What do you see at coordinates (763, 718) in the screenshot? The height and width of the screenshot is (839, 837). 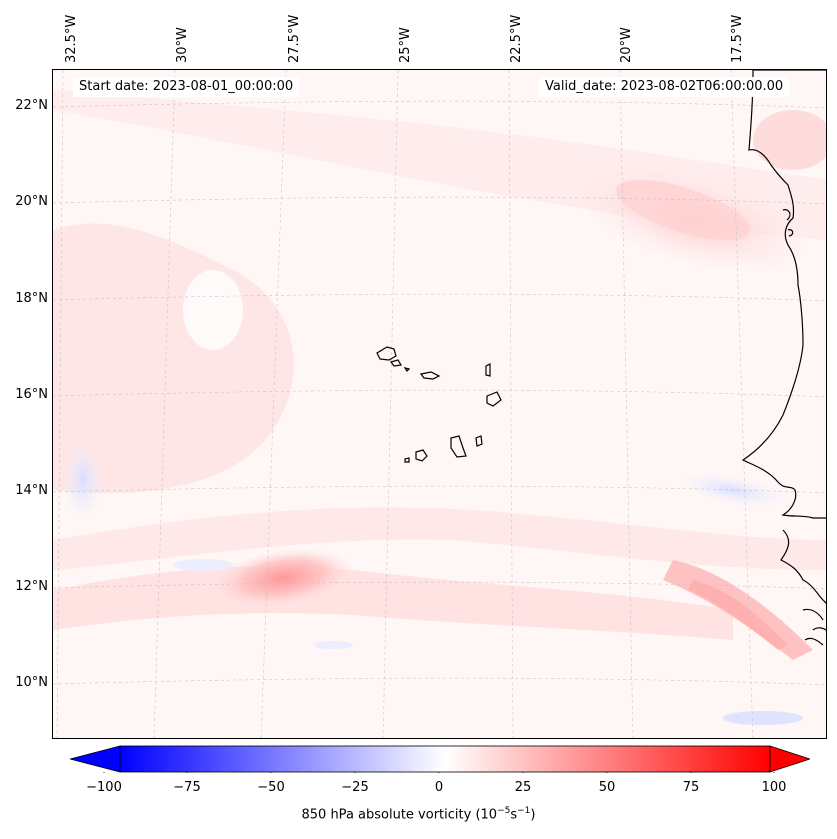 I see `blue-patch-south` at bounding box center [763, 718].